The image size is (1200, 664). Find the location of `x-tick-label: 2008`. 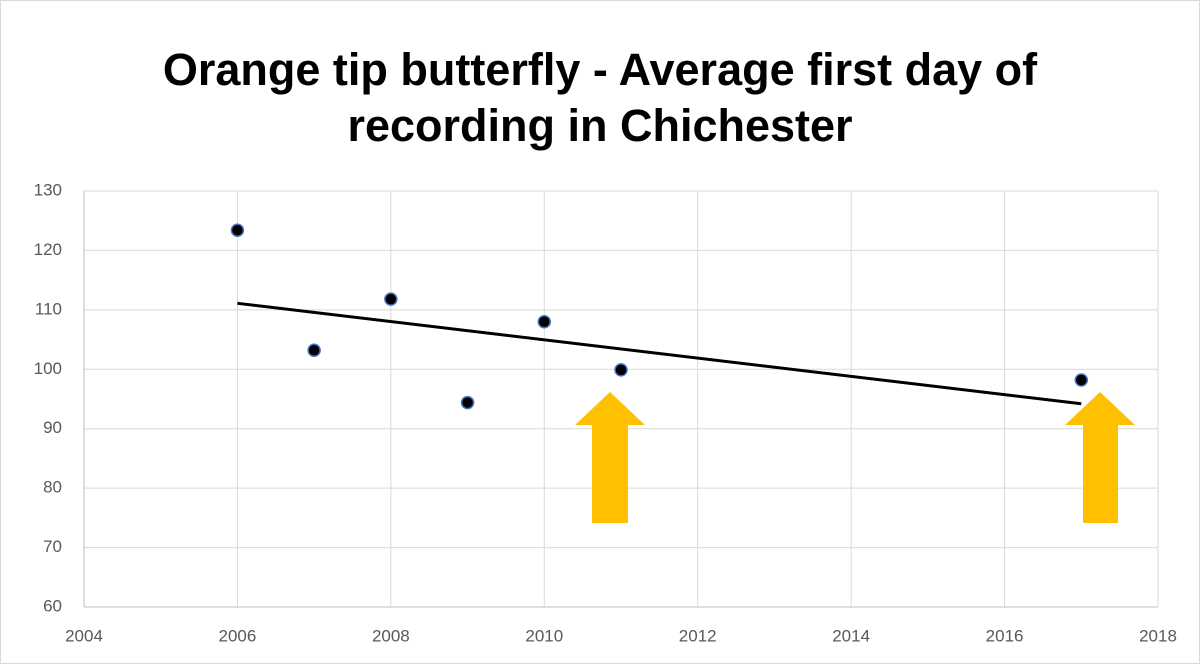

x-tick-label: 2008 is located at coordinates (391, 635).